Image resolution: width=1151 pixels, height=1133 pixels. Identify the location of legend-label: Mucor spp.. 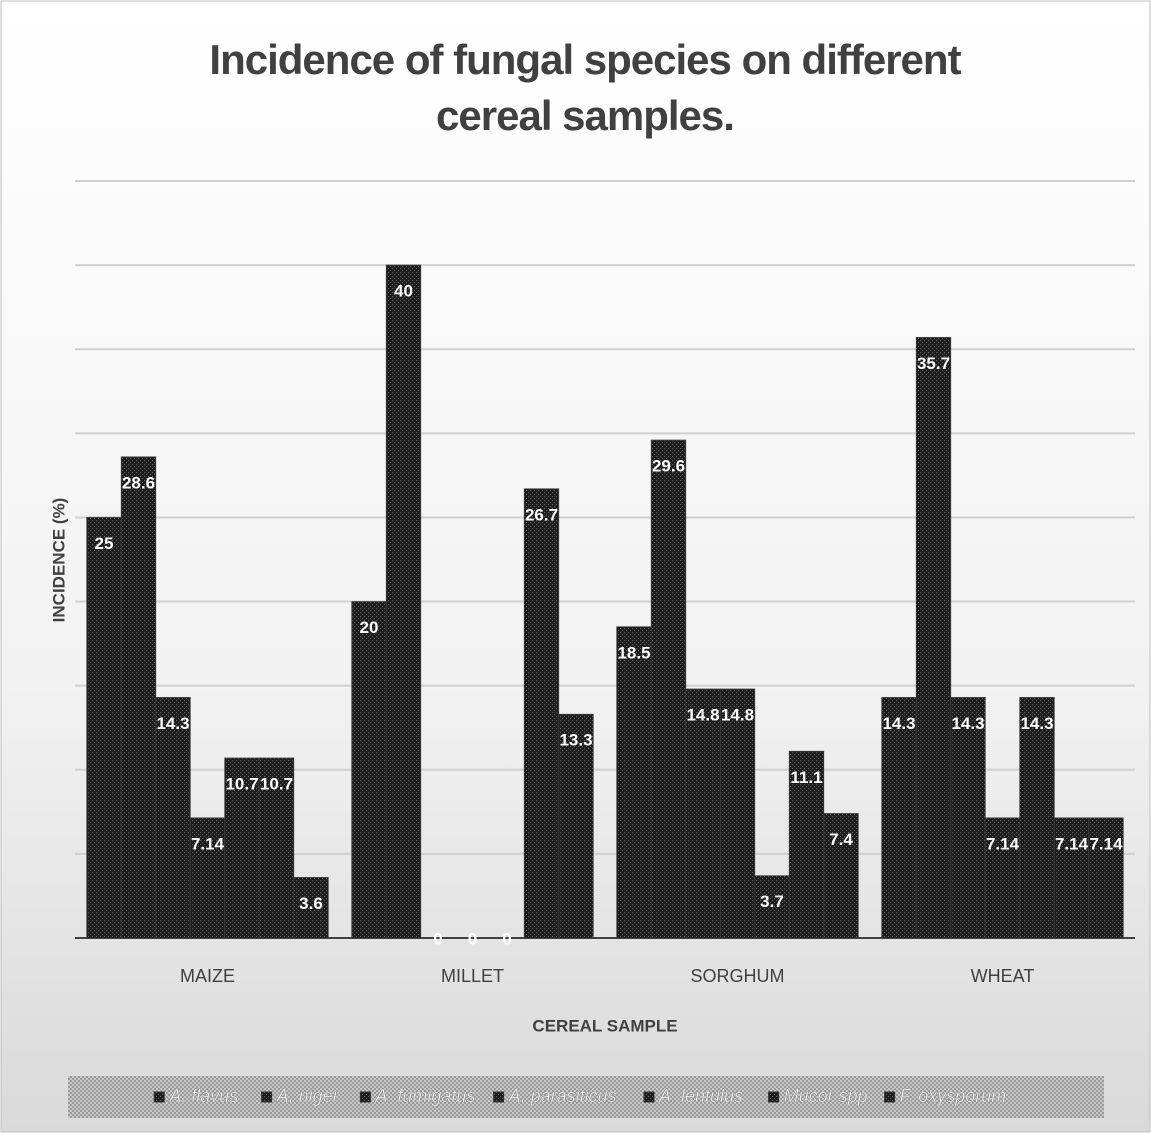
(828, 1096).